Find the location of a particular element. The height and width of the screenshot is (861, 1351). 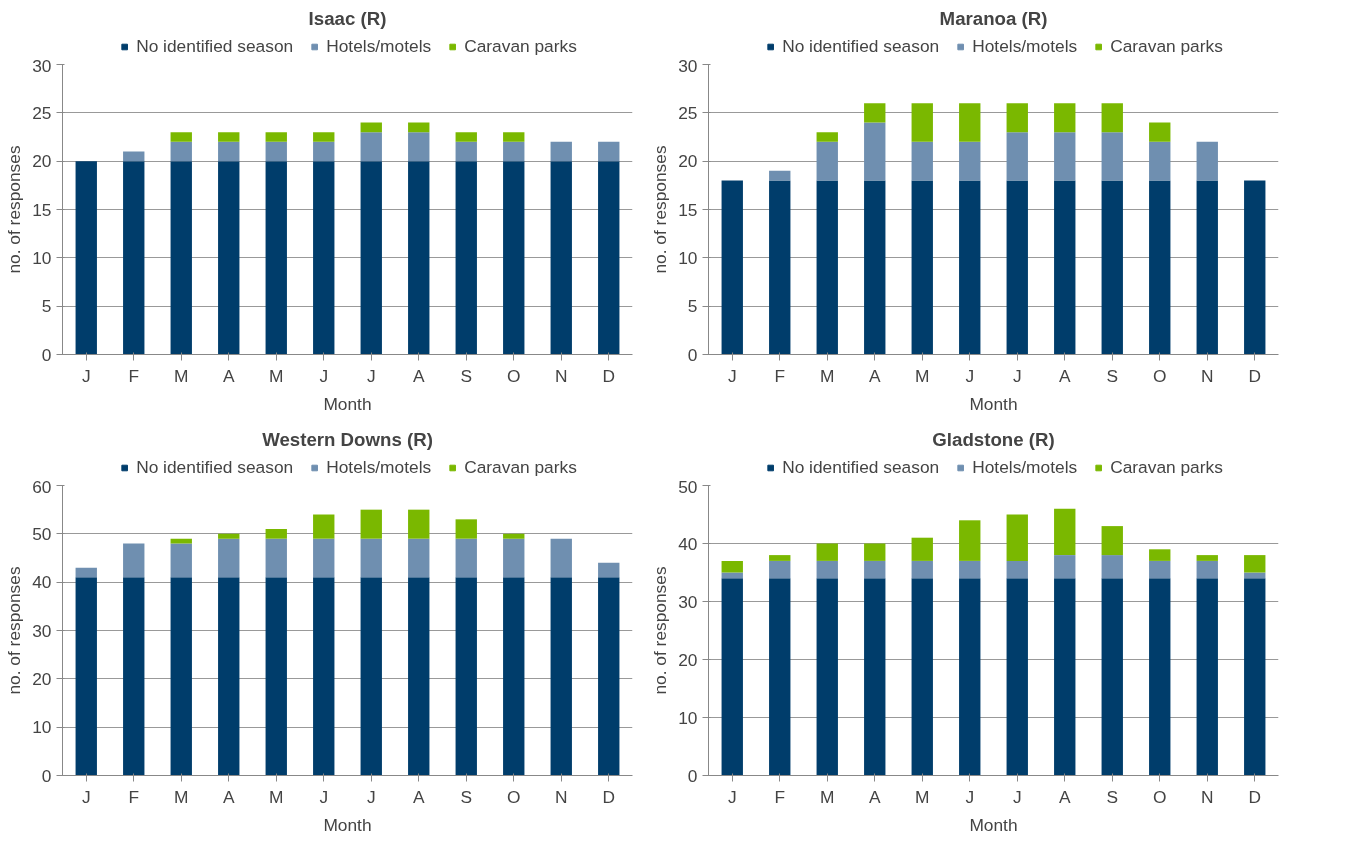

y-tick-label: 40 is located at coordinates (42, 582).